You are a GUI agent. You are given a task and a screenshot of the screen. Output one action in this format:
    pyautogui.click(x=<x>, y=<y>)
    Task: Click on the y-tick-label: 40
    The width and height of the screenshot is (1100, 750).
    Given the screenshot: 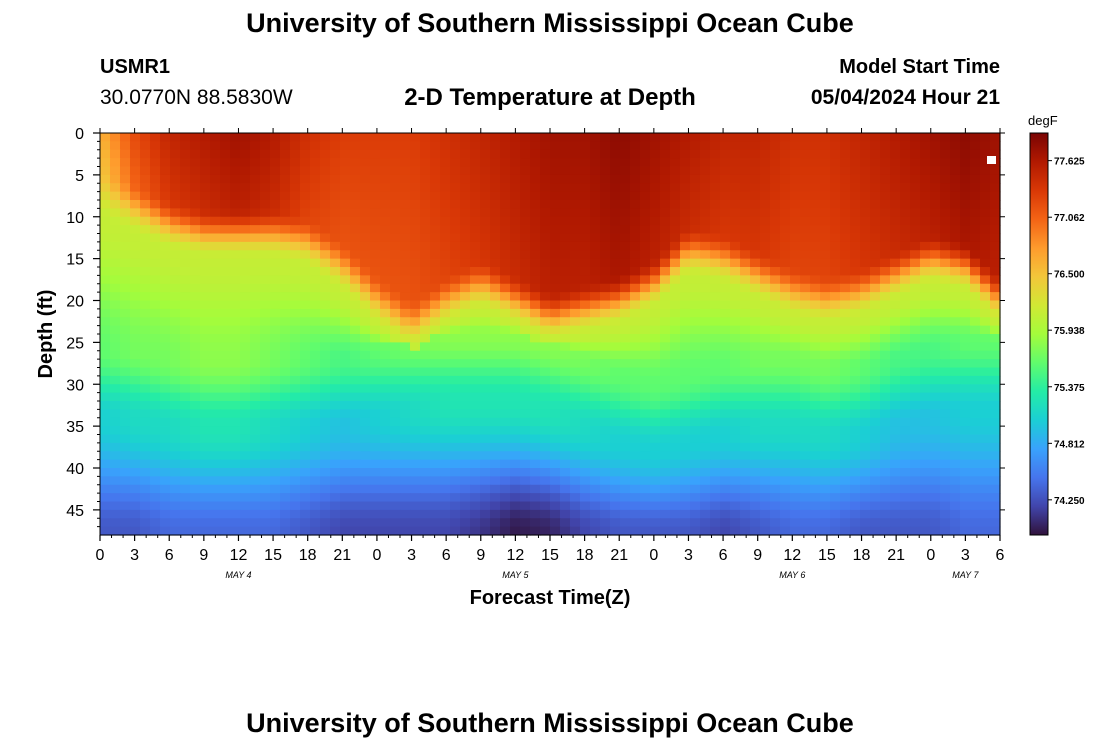 What is the action you would take?
    pyautogui.click(x=75, y=469)
    